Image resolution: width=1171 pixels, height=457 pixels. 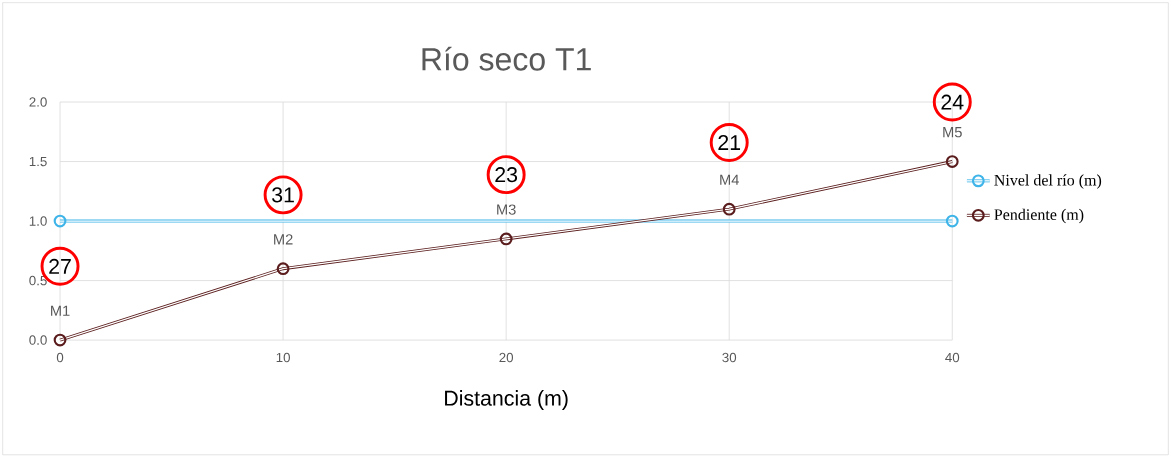 What do you see at coordinates (60, 266) in the screenshot?
I see `annotation: 27` at bounding box center [60, 266].